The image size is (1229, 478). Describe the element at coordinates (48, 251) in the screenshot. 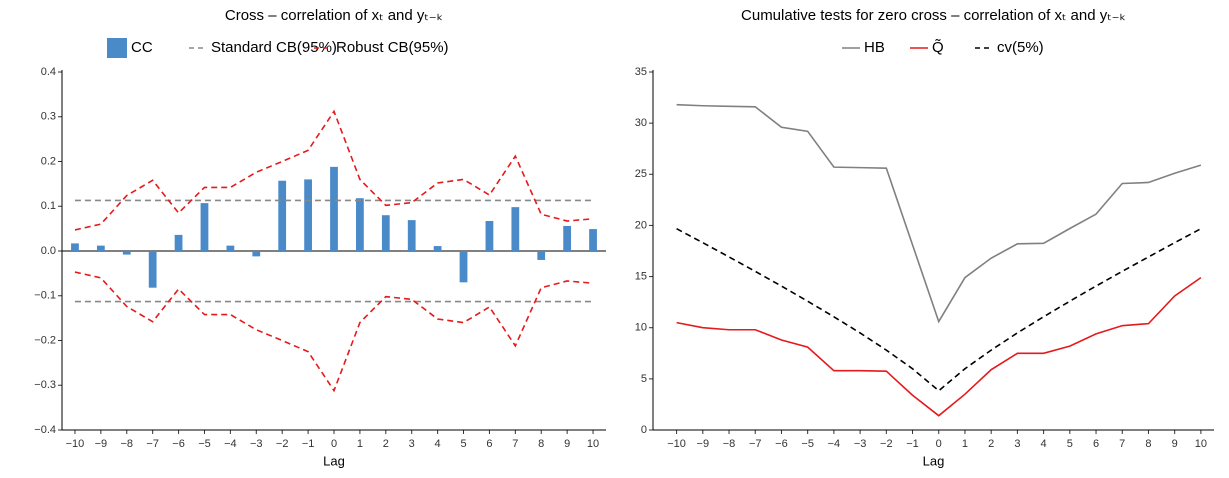

I see `y-tick-label: 0.0` at that location.